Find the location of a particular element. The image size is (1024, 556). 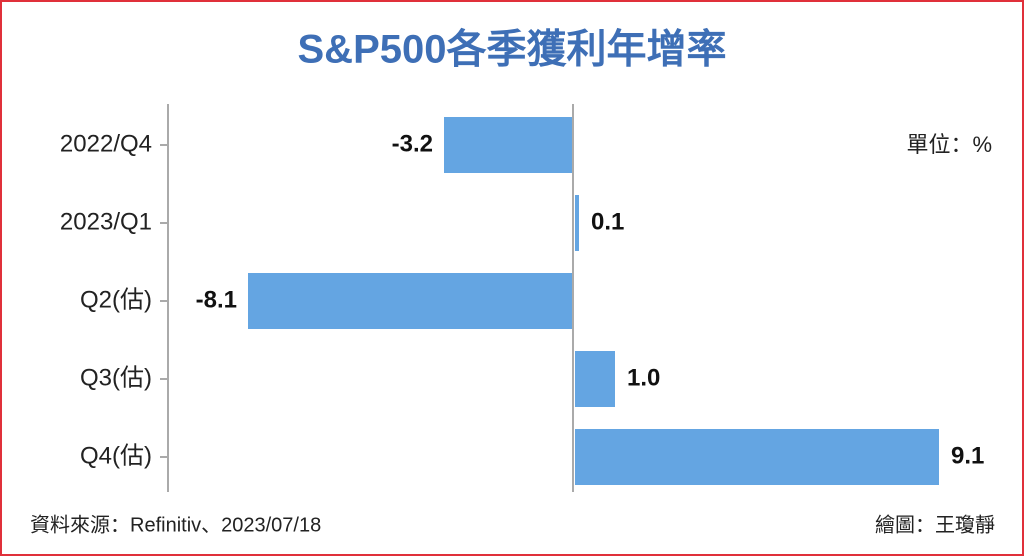

data-label: -3.2 is located at coordinates (412, 143).